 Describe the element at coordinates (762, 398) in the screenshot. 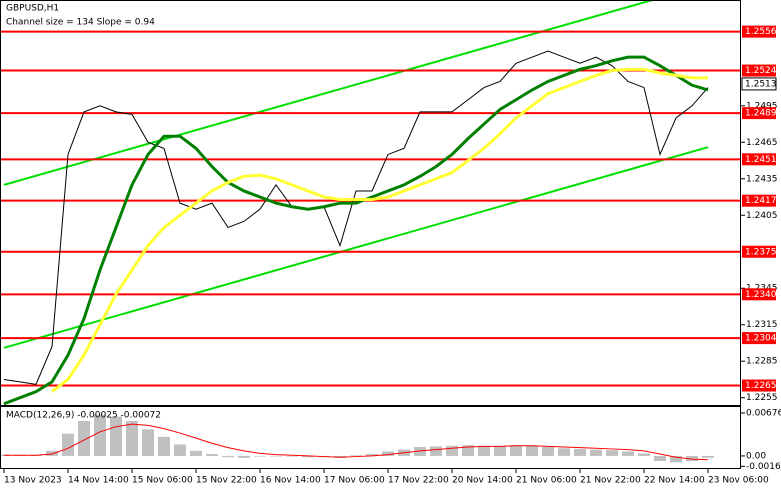

I see `y-tick-label: 1.2255` at that location.